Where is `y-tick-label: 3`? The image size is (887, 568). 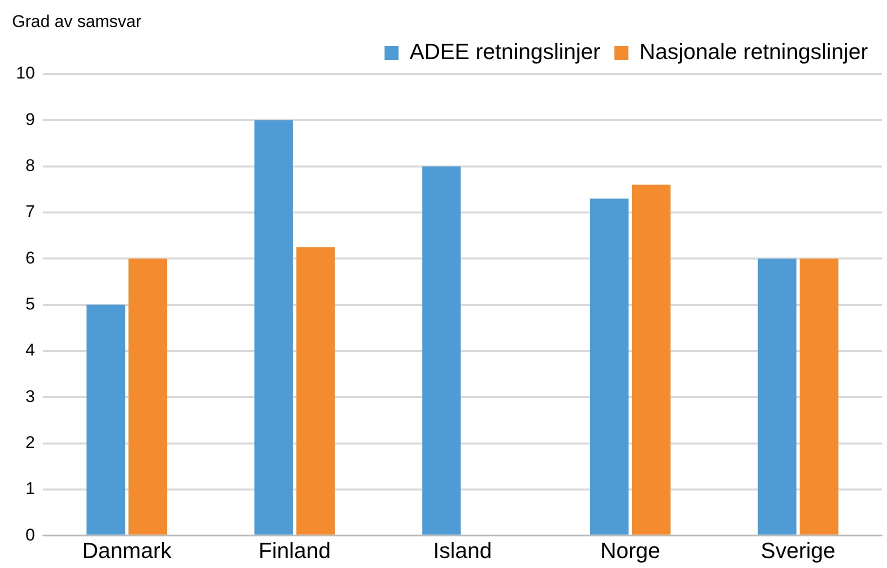 y-tick-label: 3 is located at coordinates (30, 396).